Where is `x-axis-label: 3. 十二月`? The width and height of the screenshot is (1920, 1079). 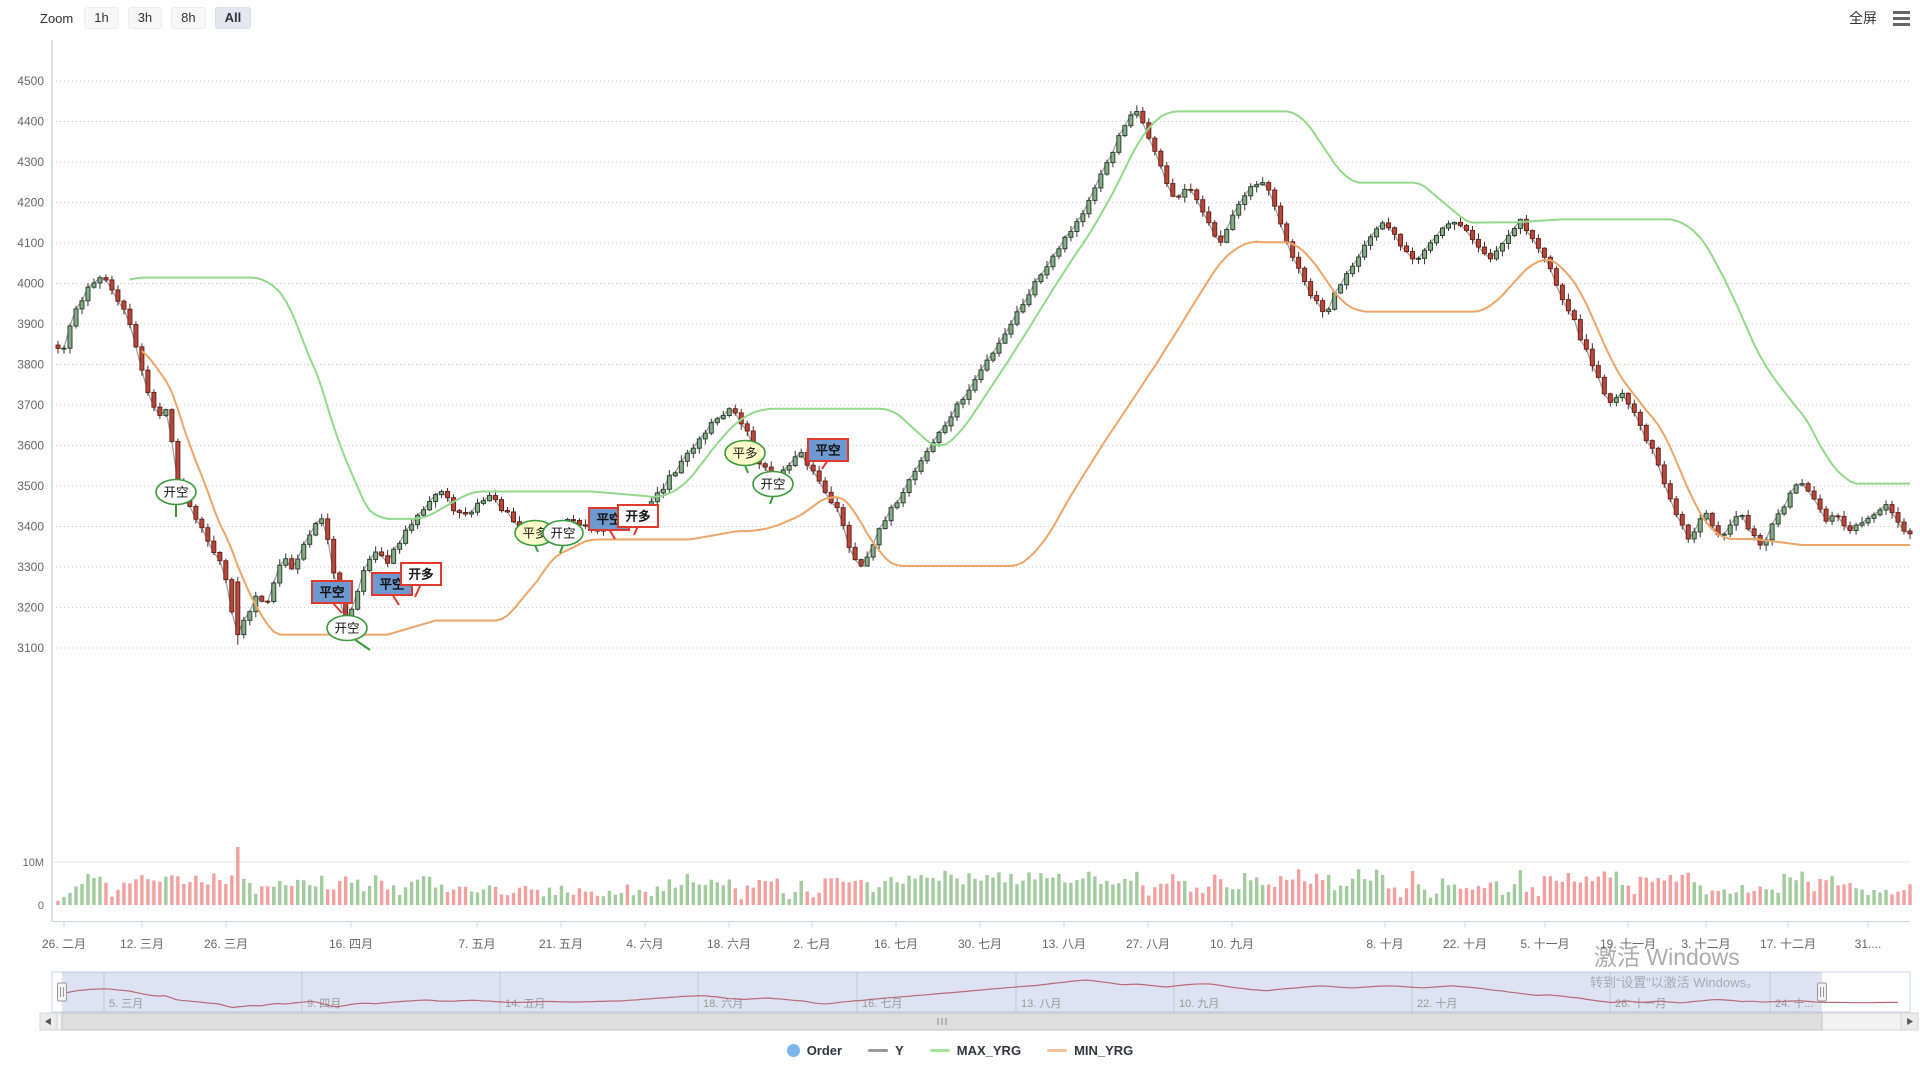
x-axis-label: 3. 十二月 is located at coordinates (1705, 944).